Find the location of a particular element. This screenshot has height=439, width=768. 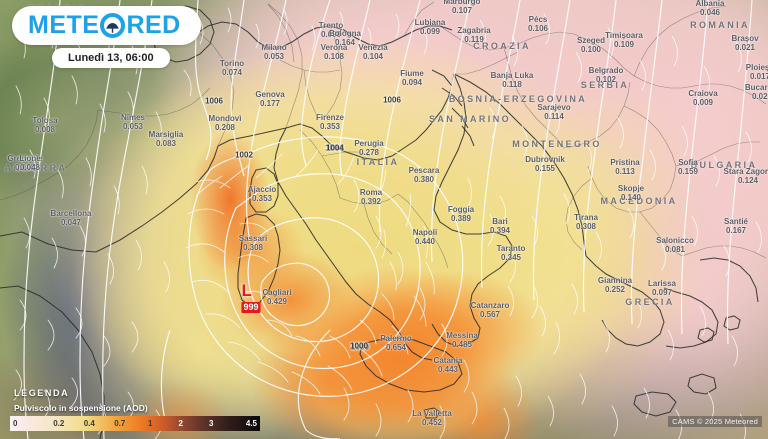

legend-tick: 0 is located at coordinates (15, 423).